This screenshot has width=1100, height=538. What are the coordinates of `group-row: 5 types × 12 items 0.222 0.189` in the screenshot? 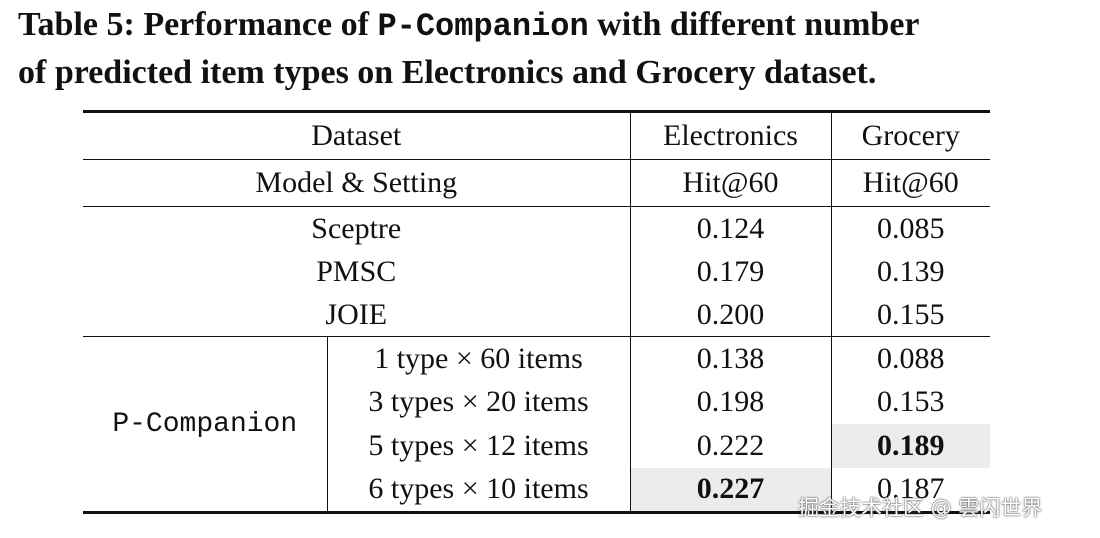 It's located at (536, 446).